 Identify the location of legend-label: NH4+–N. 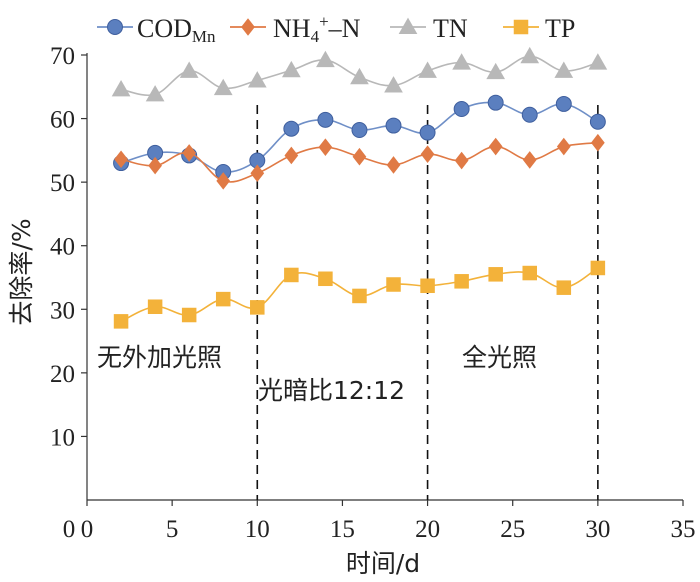
(317, 29).